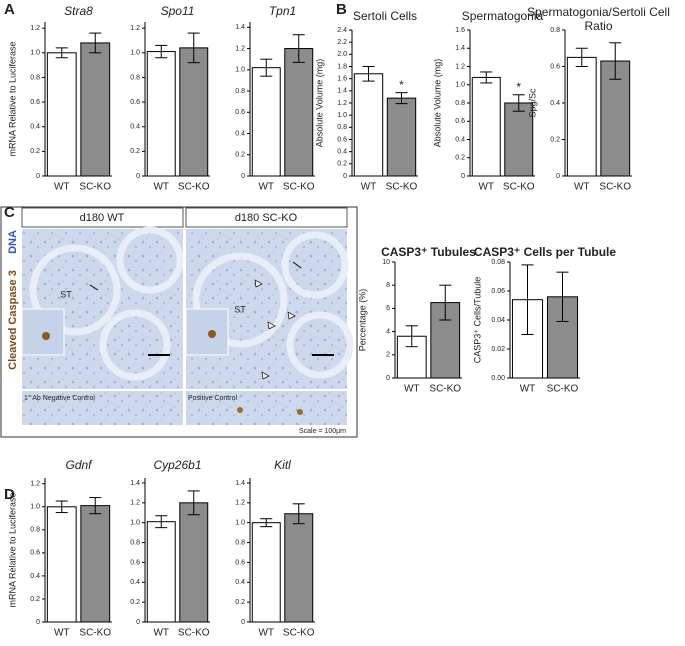  Describe the element at coordinates (13, 242) in the screenshot. I see `side-label-stain: DNA` at that location.